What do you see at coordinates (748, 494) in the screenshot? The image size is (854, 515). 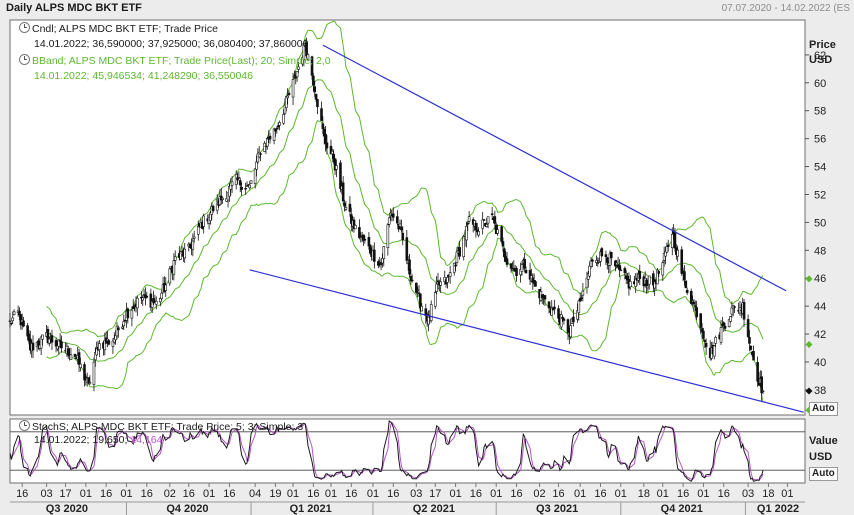 I see `time-tick-label: 03` at bounding box center [748, 494].